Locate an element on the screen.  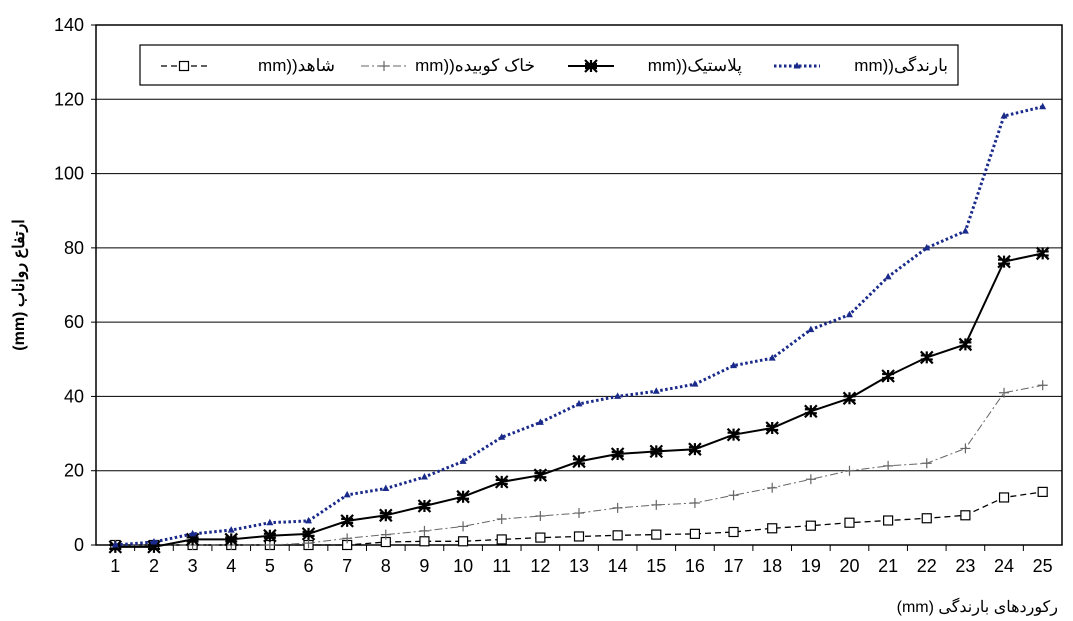
x-tick-label: 14 is located at coordinates (618, 566).